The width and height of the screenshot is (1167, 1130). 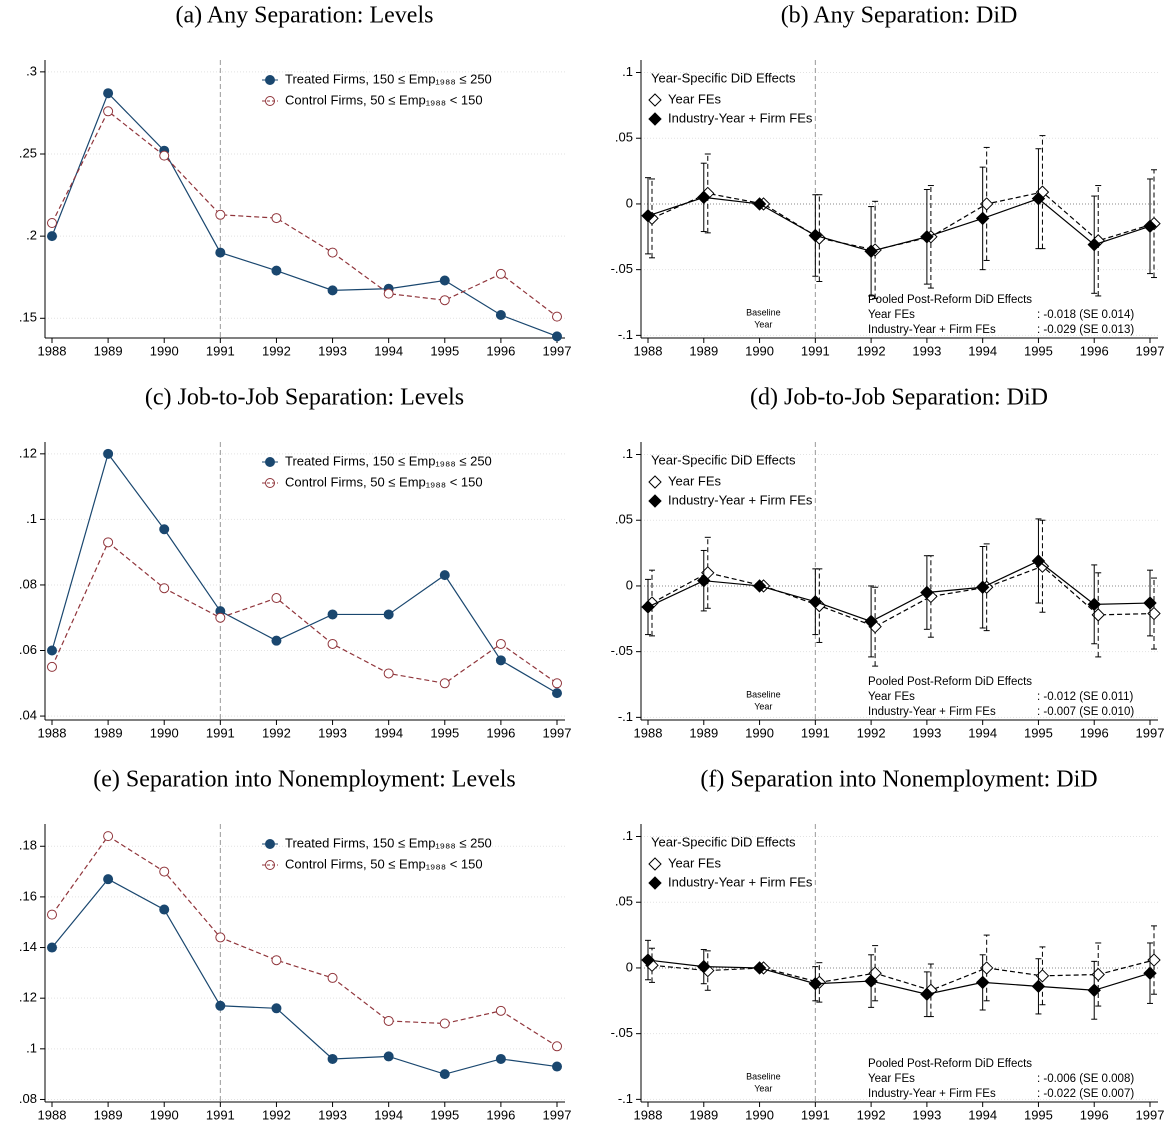 What do you see at coordinates (28, 1098) in the screenshot?
I see `y-tick-label: .08` at bounding box center [28, 1098].